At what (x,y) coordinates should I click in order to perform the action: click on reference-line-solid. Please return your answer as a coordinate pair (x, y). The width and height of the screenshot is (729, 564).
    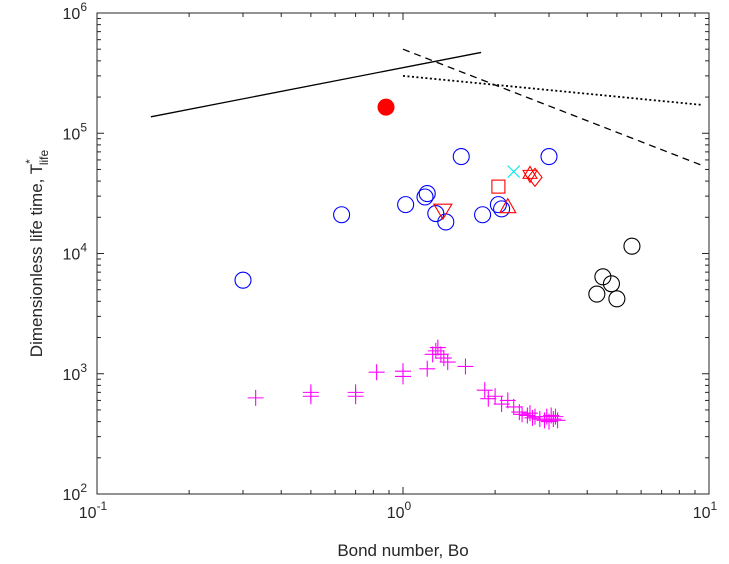
    Looking at the image, I should click on (316, 84).